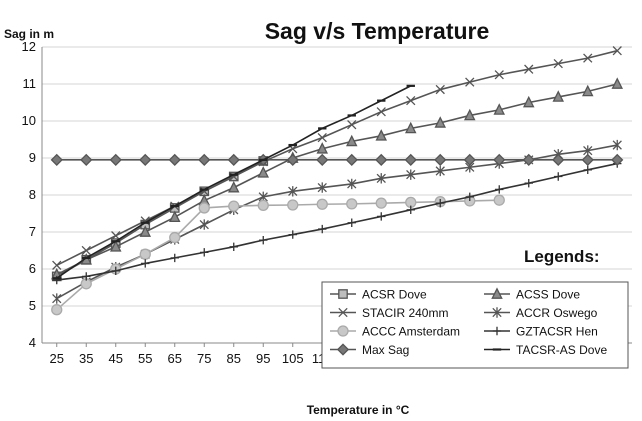 The image size is (642, 421). Describe the element at coordinates (32, 305) in the screenshot. I see `y-tick-label: 5` at that location.